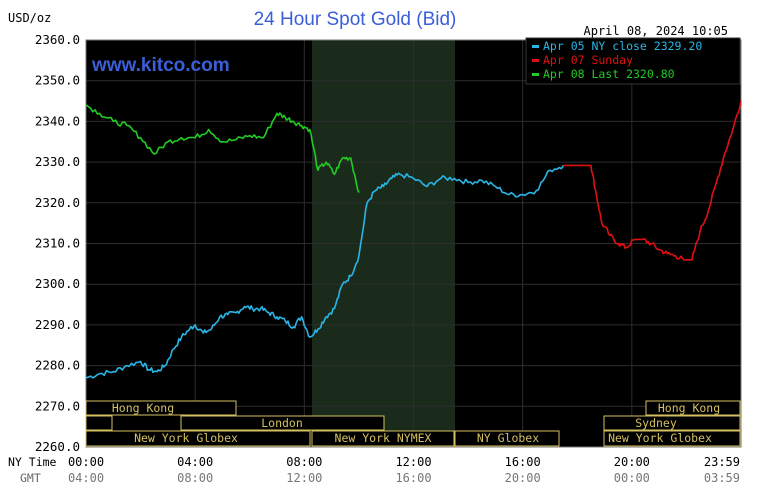  I want to click on session-box-pre-london, so click(99, 423).